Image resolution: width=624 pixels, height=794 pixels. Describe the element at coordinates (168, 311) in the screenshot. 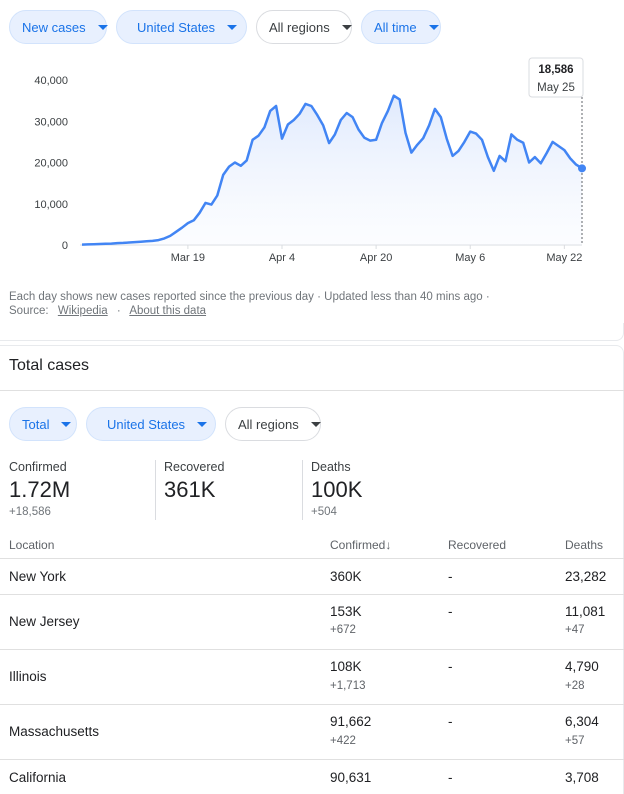

I see `about-data-link: About this data` at that location.